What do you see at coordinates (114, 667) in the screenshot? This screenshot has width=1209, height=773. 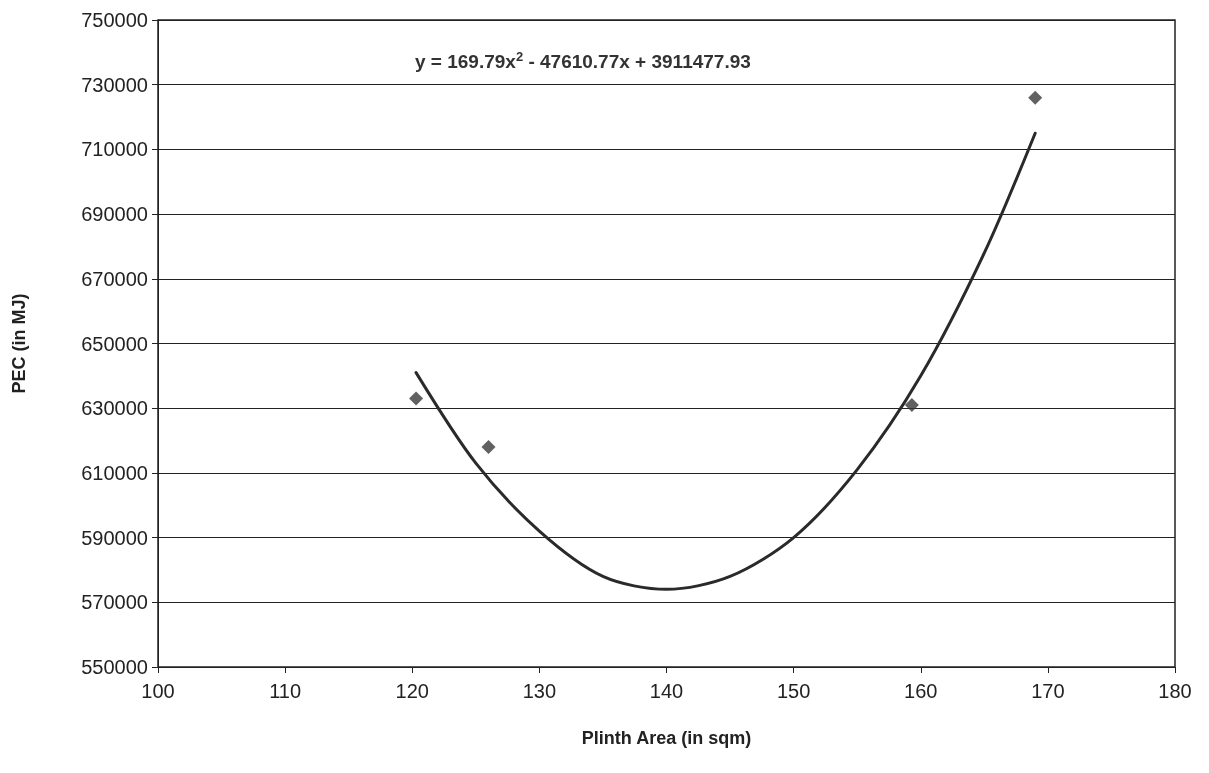 I see `y-tick-label: 550000` at bounding box center [114, 667].